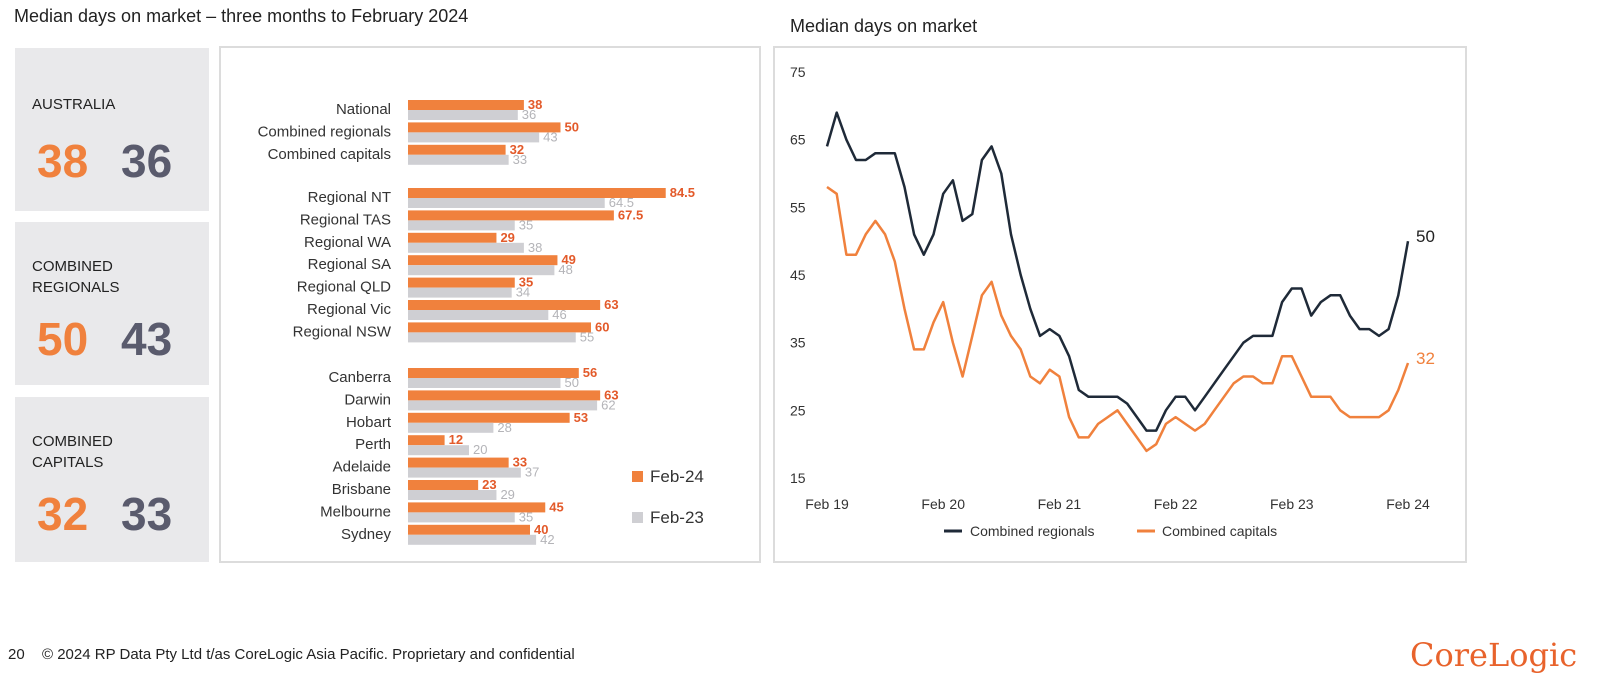 The image size is (1600, 688). I want to click on kpi-label: COMBINED REGIONALS, so click(76, 277).